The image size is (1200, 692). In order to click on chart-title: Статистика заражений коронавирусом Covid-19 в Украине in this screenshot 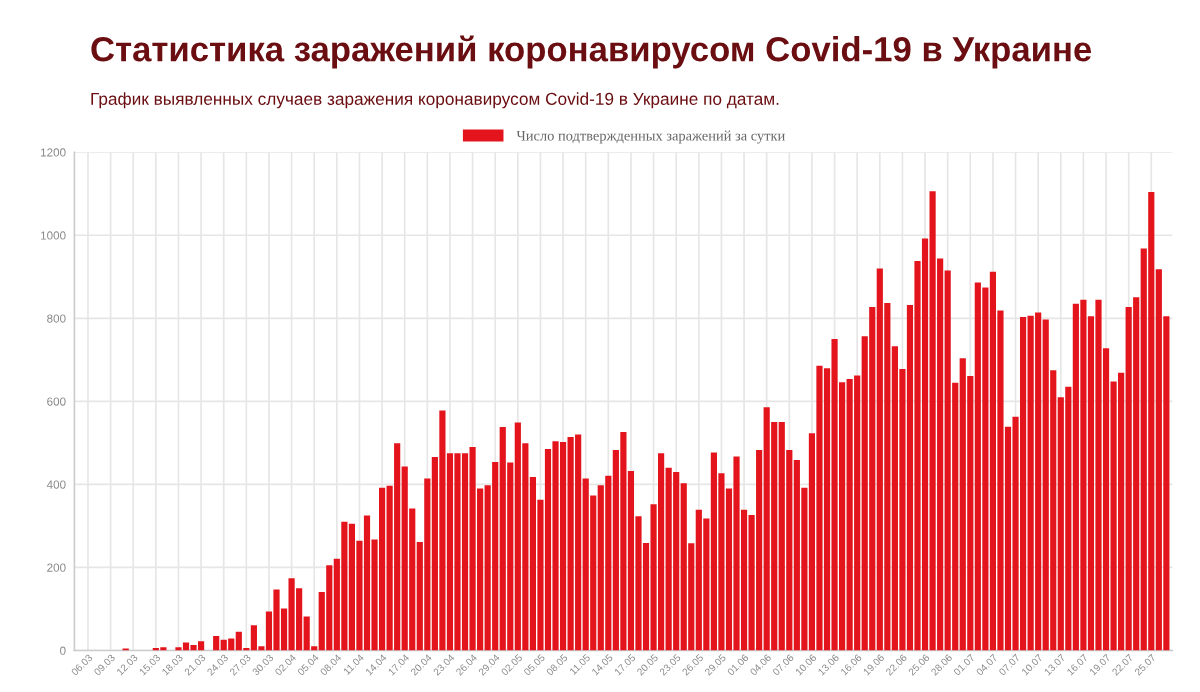, I will do `click(591, 52)`.